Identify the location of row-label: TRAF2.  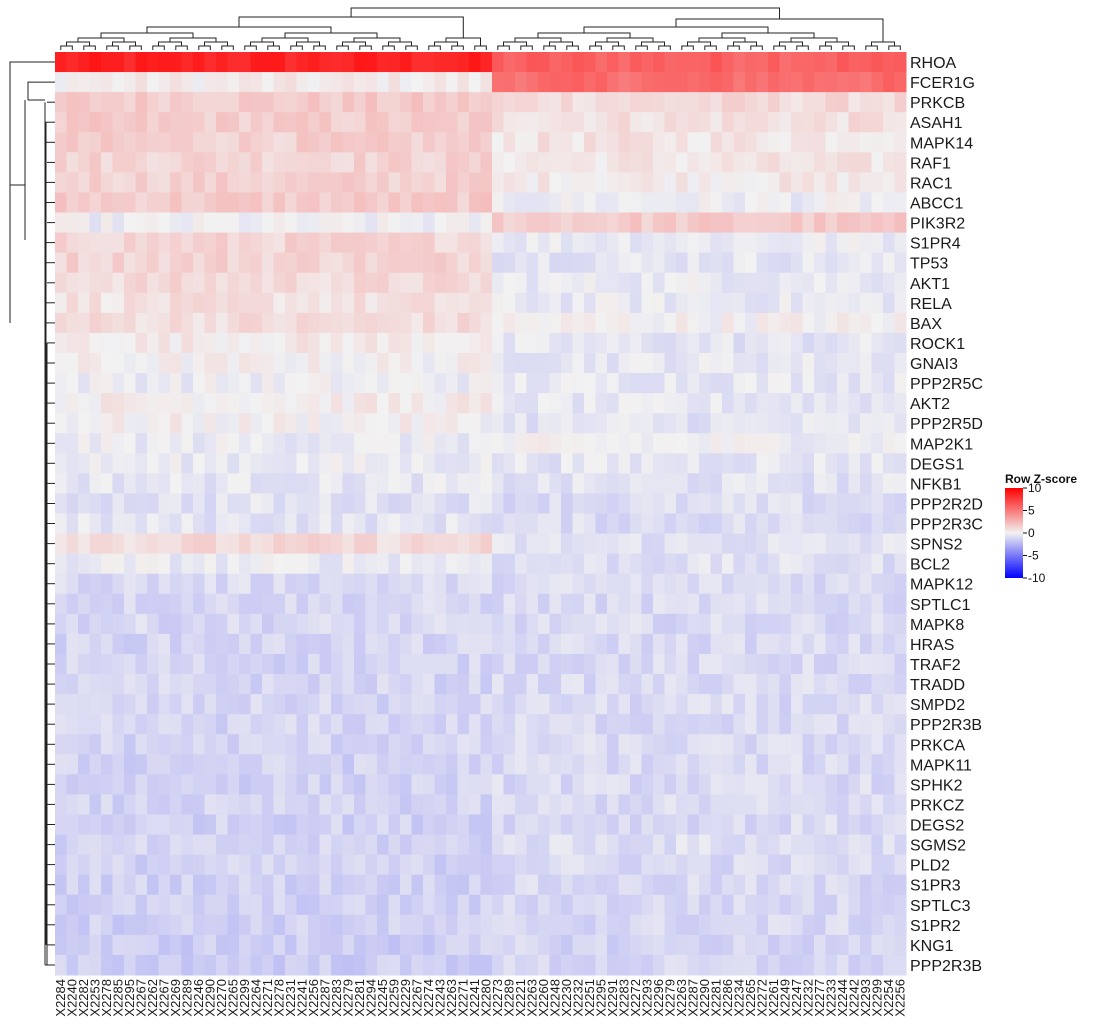
(935, 665).